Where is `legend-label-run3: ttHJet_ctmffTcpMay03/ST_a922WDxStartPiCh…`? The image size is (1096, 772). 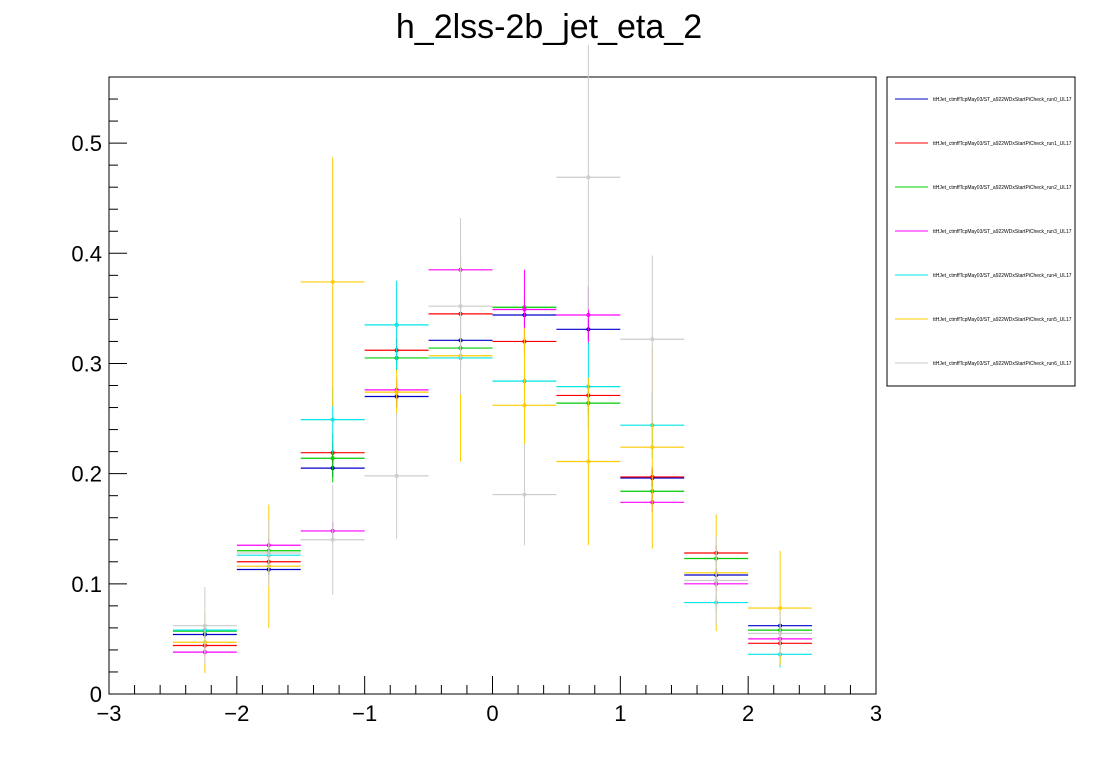 legend-label-run3: ttHJet_ctmffTcpMay03/ST_a922WDxStartPiCh… is located at coordinates (1002, 232).